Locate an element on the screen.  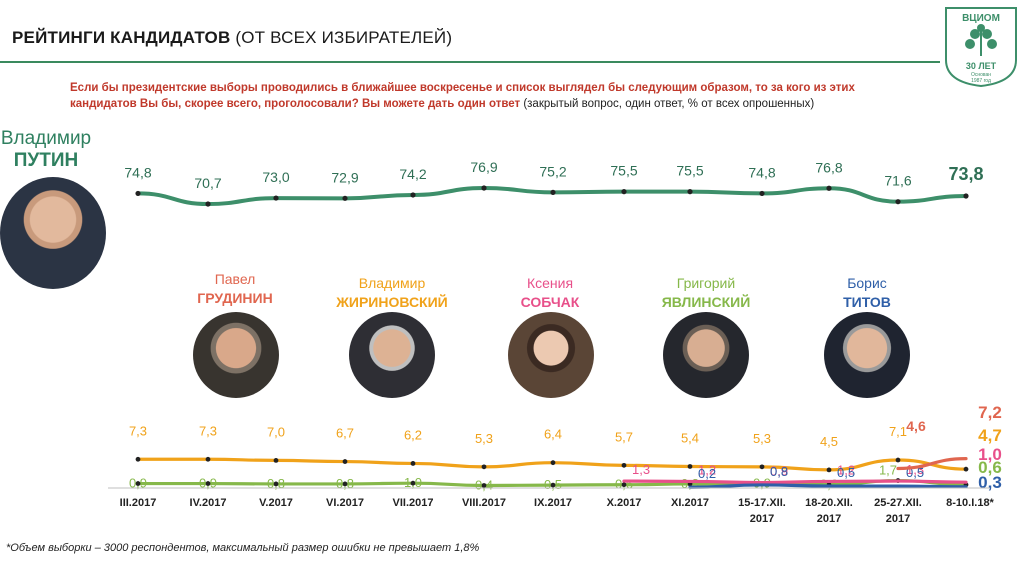
logo-years: 30 ЛЕТ is located at coordinates (981, 66).